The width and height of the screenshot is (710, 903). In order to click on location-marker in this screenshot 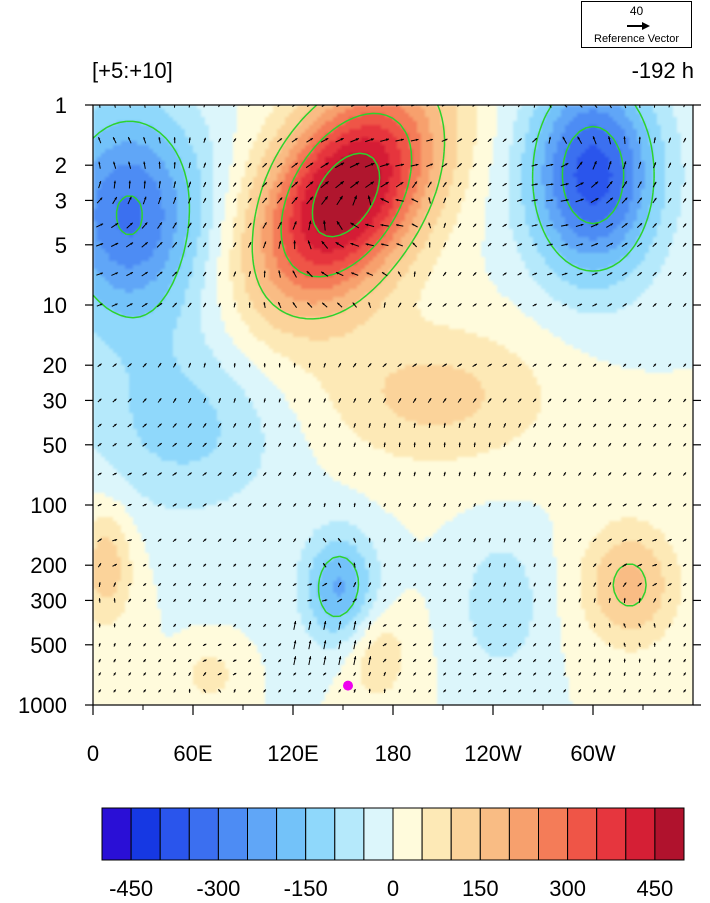, I will do `click(348, 686)`.